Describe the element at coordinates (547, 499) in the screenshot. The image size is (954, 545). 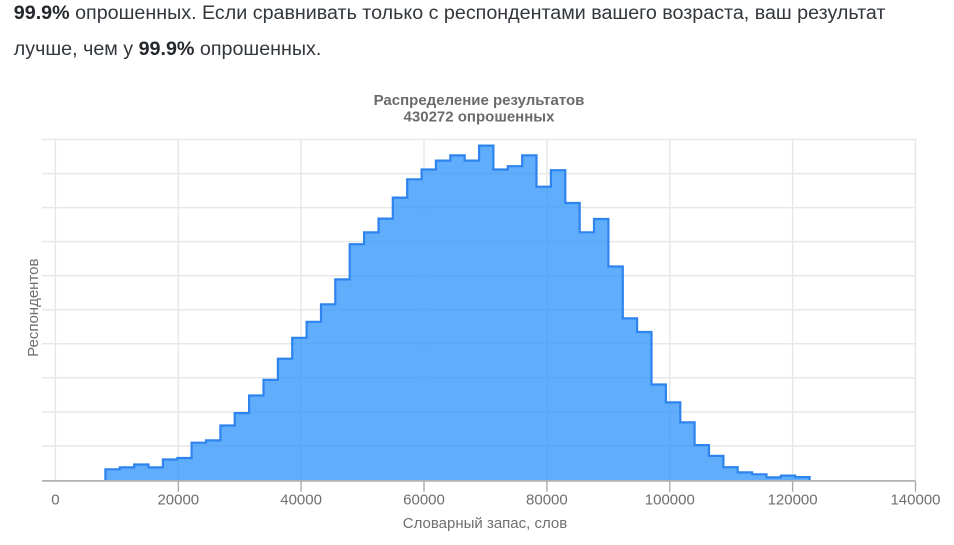
I see `svg-text: 80000` at that location.